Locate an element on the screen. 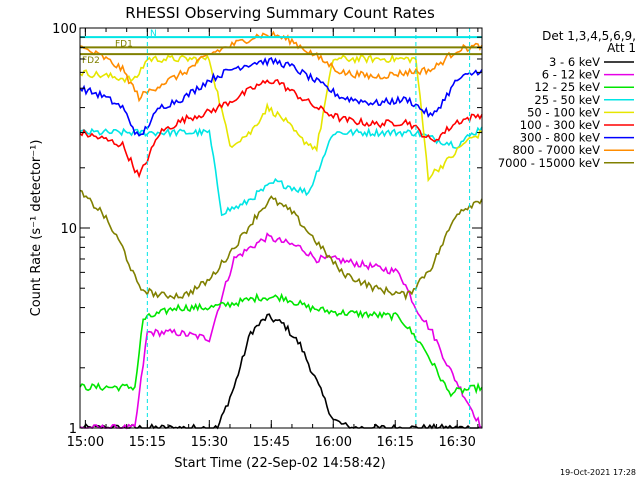  legend-label-2: 6 - 12 keV is located at coordinates (571, 75).